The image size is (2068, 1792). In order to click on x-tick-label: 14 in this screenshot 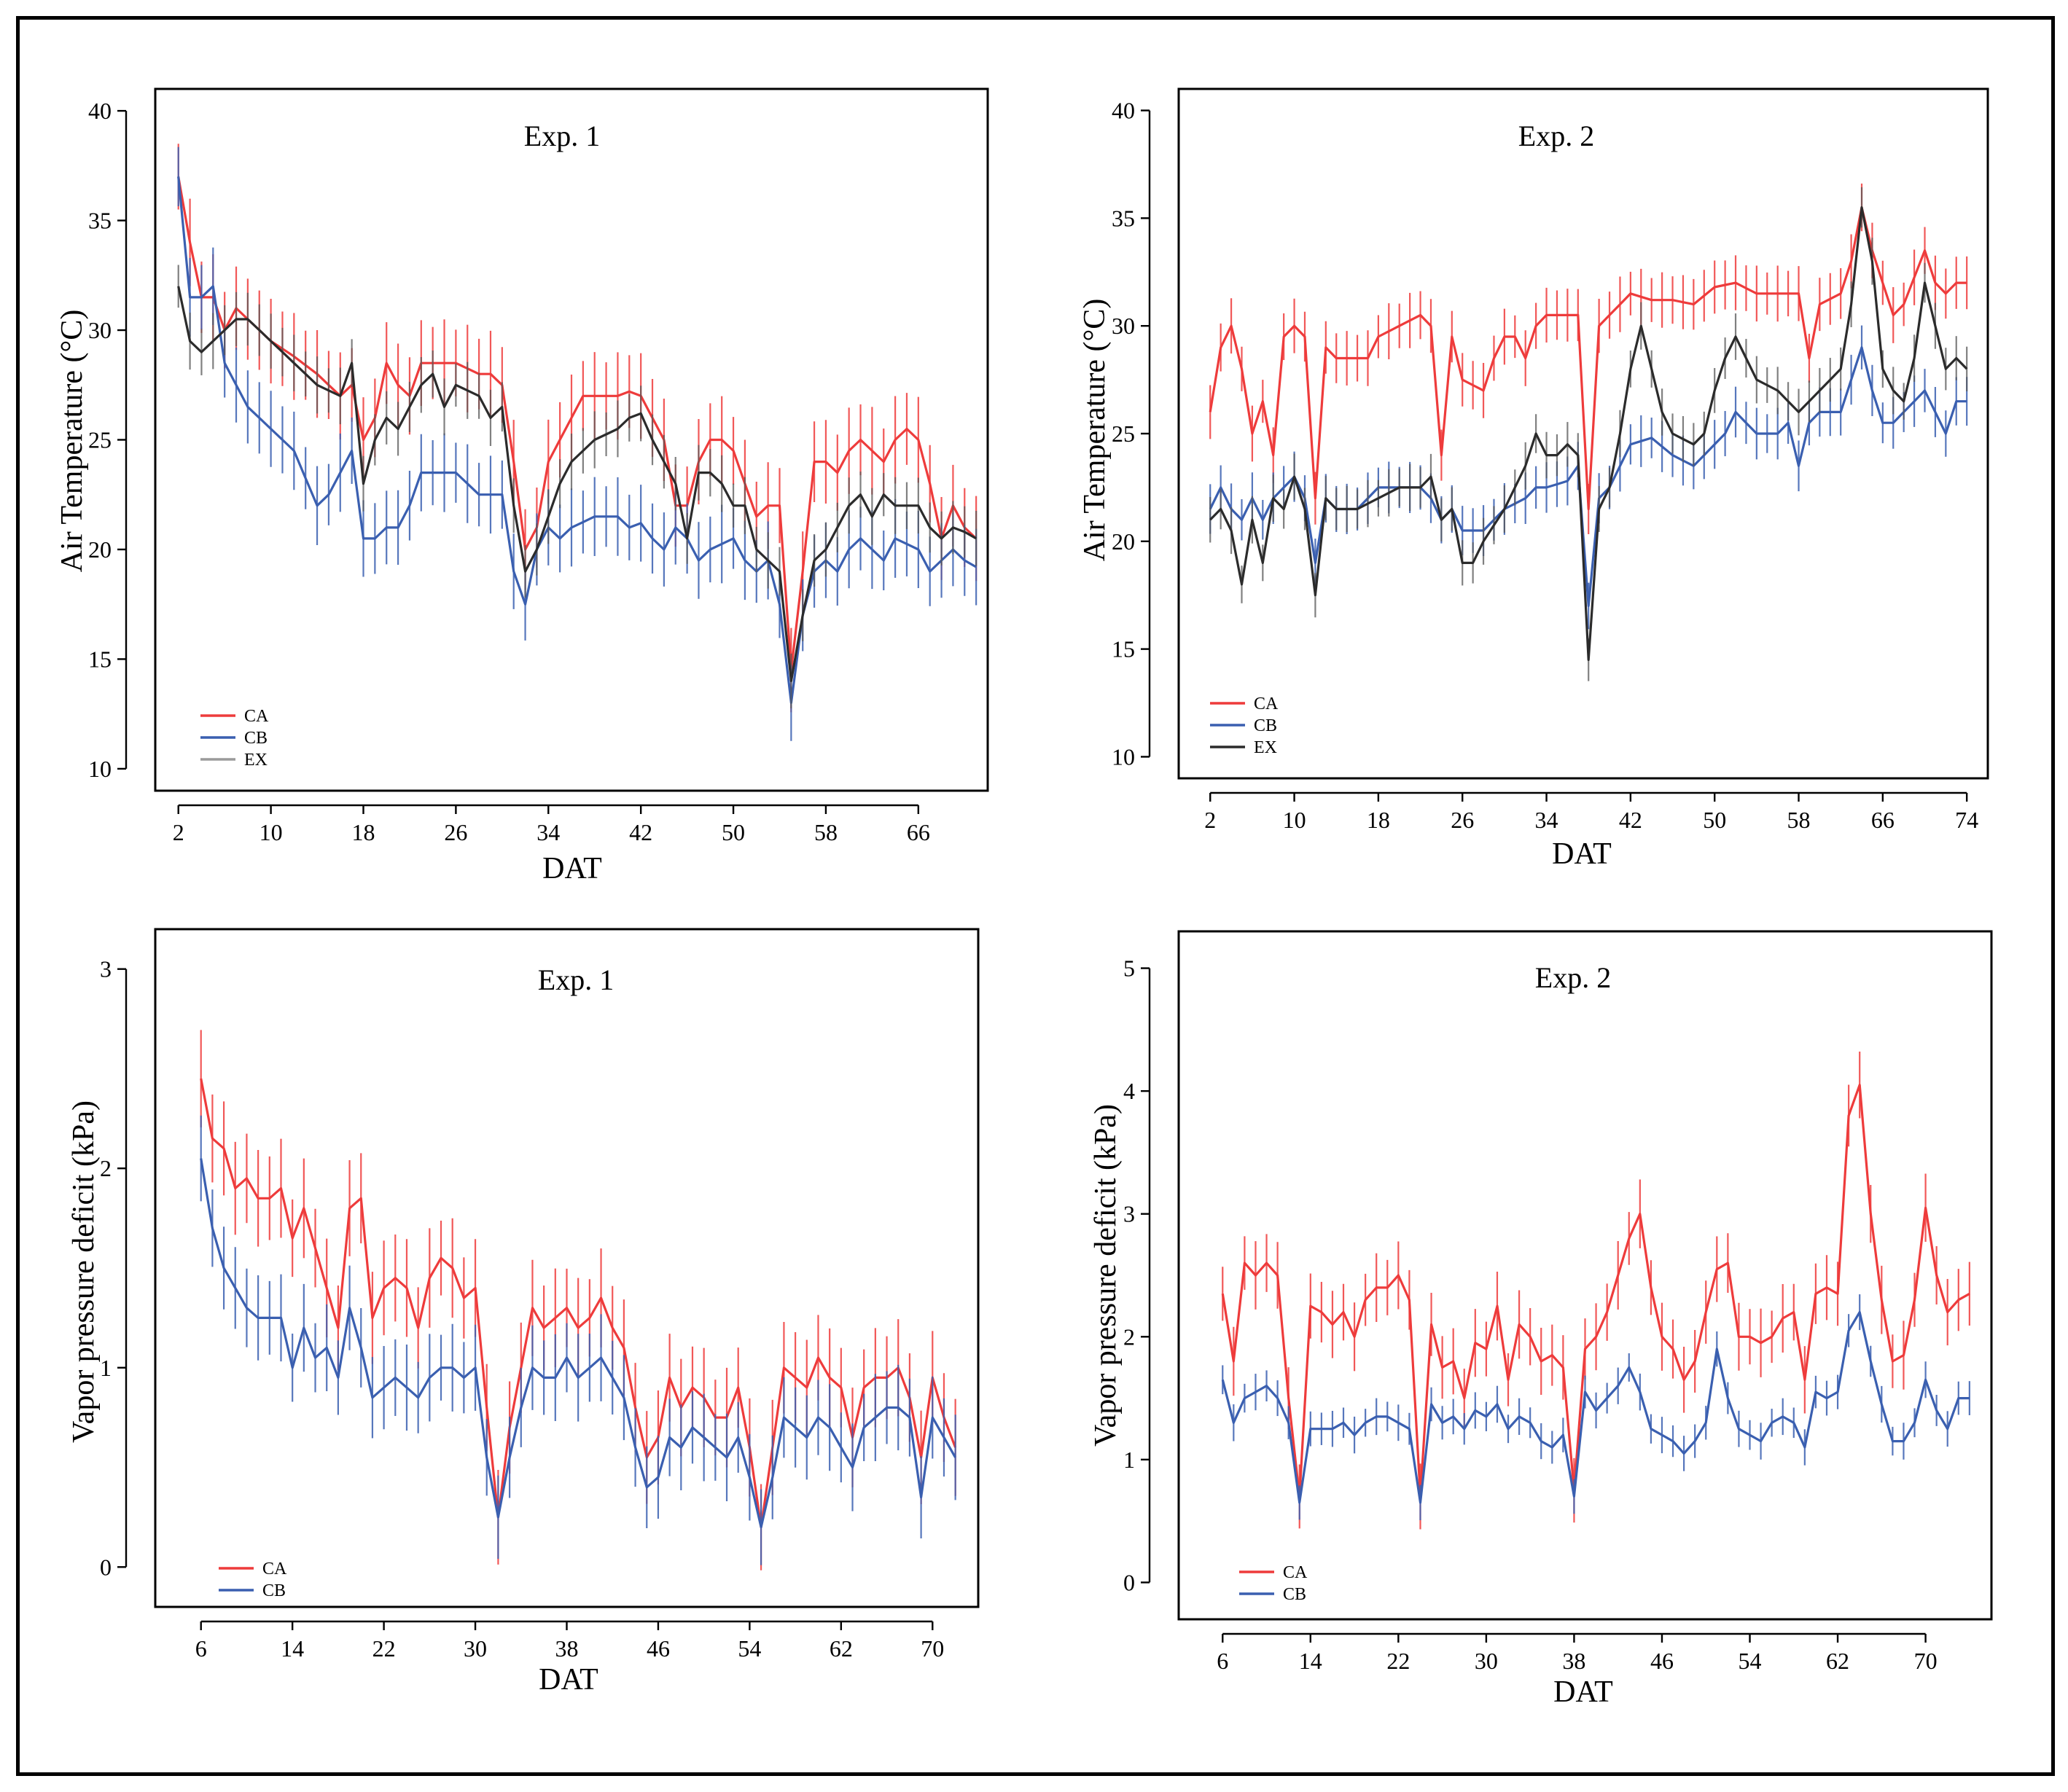, I will do `click(1310, 1661)`.